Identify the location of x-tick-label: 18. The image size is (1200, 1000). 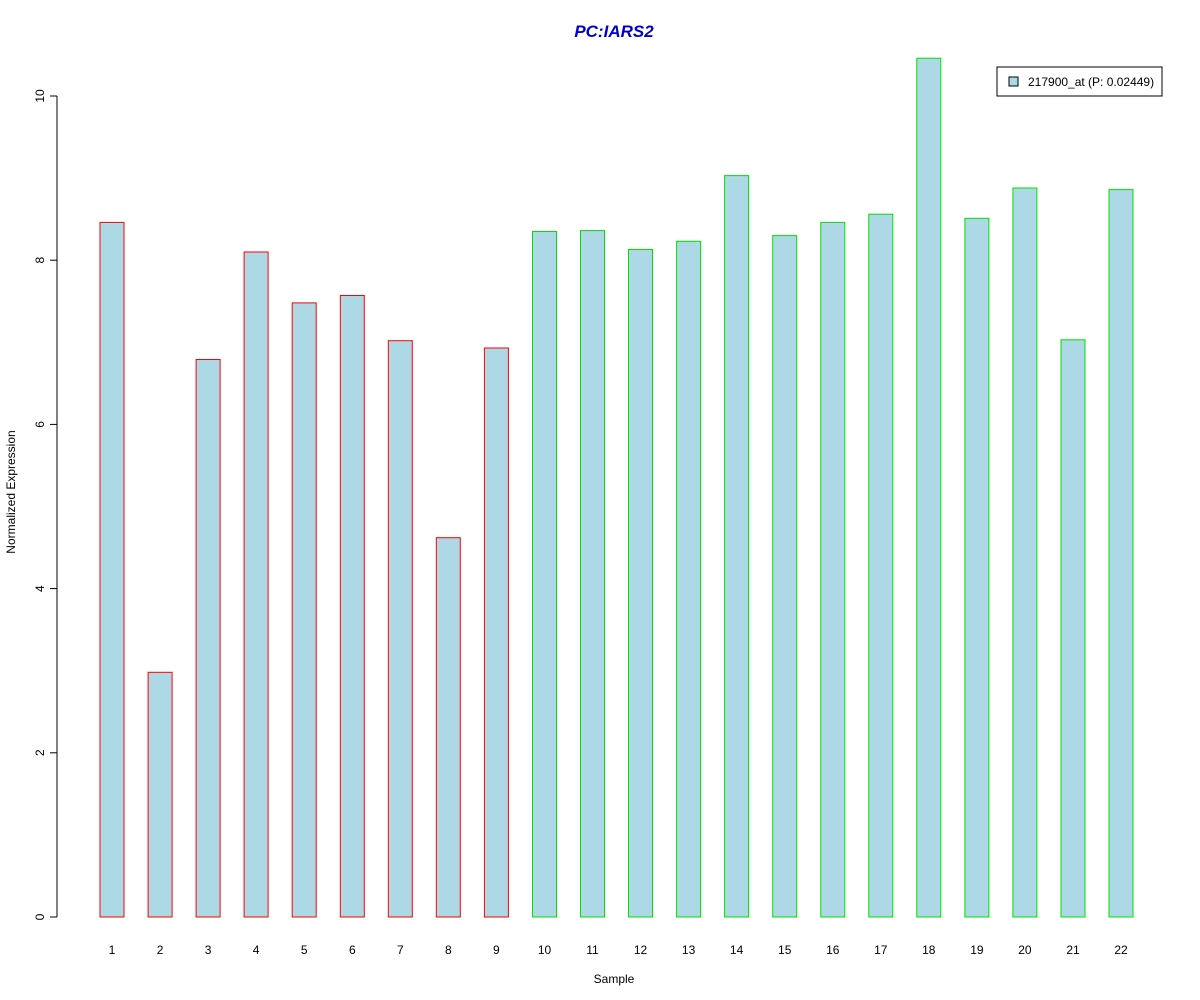
(929, 950).